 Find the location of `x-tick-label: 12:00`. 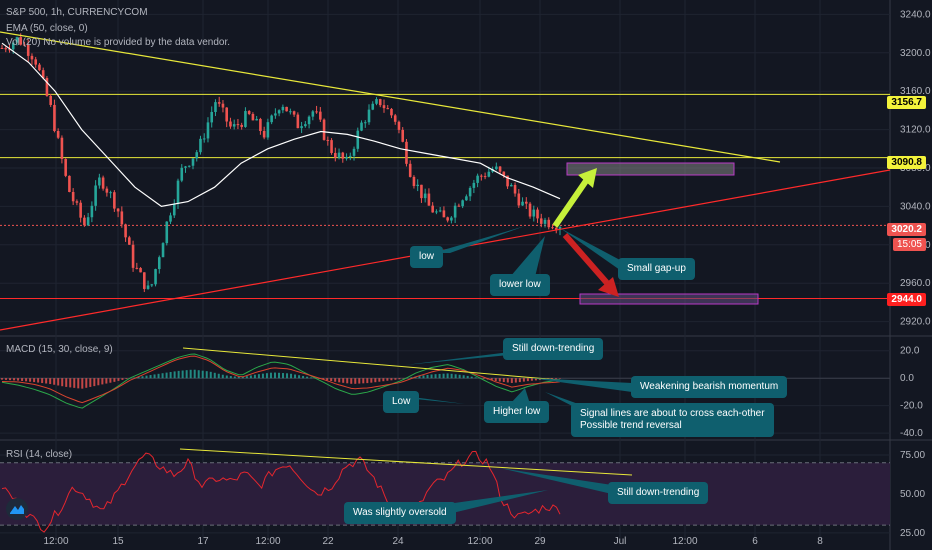

x-tick-label: 12:00 is located at coordinates (684, 541).